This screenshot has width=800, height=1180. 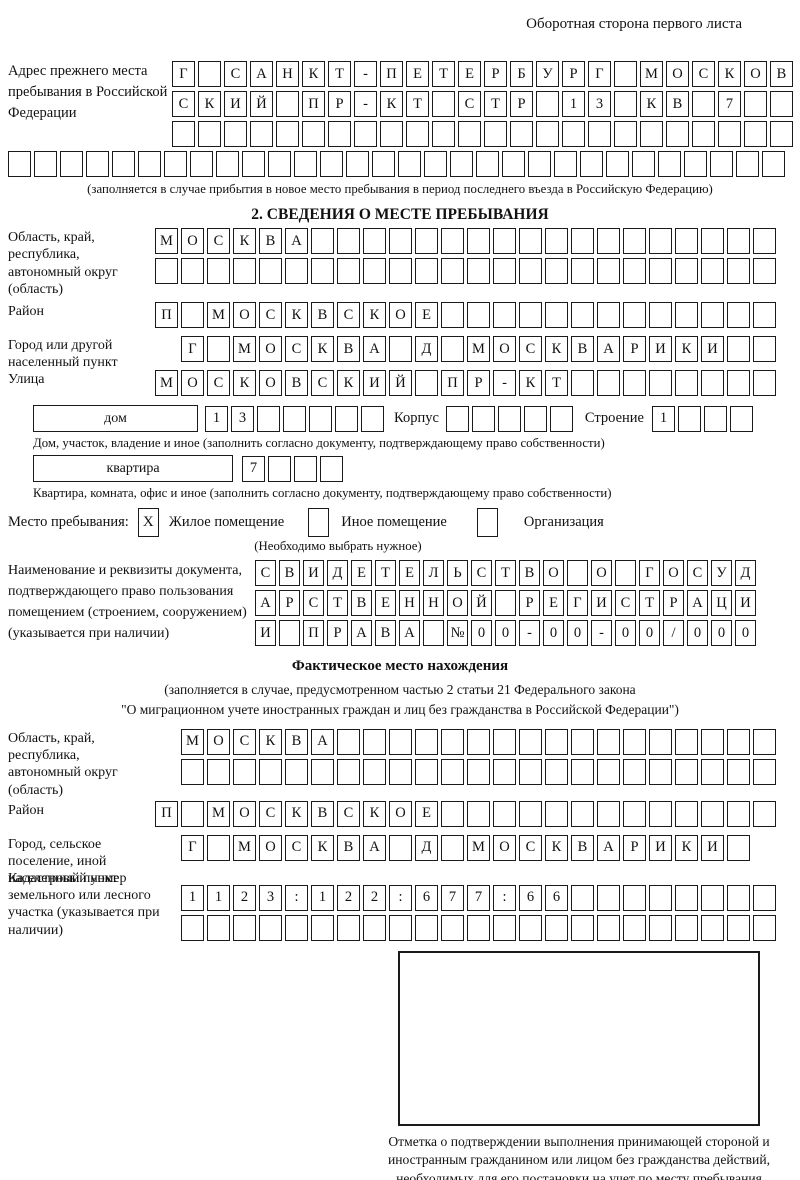 What do you see at coordinates (547, 74) in the screenshot?
I see `char-box: У` at bounding box center [547, 74].